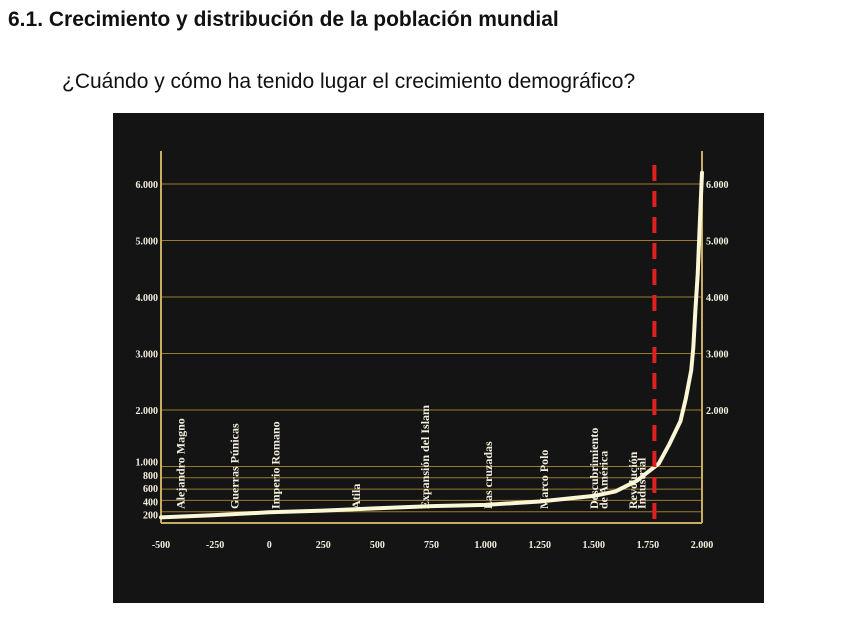 This screenshot has width=848, height=636. I want to click on x-tick-label: 1.750, so click(648, 545).